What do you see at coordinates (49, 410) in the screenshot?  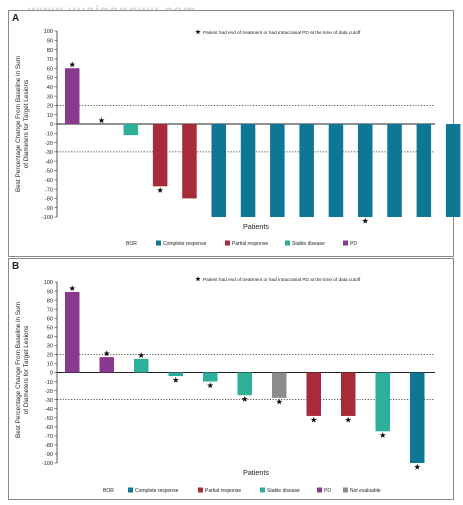 I see `y-tick-label-b-14: -40` at bounding box center [49, 410].